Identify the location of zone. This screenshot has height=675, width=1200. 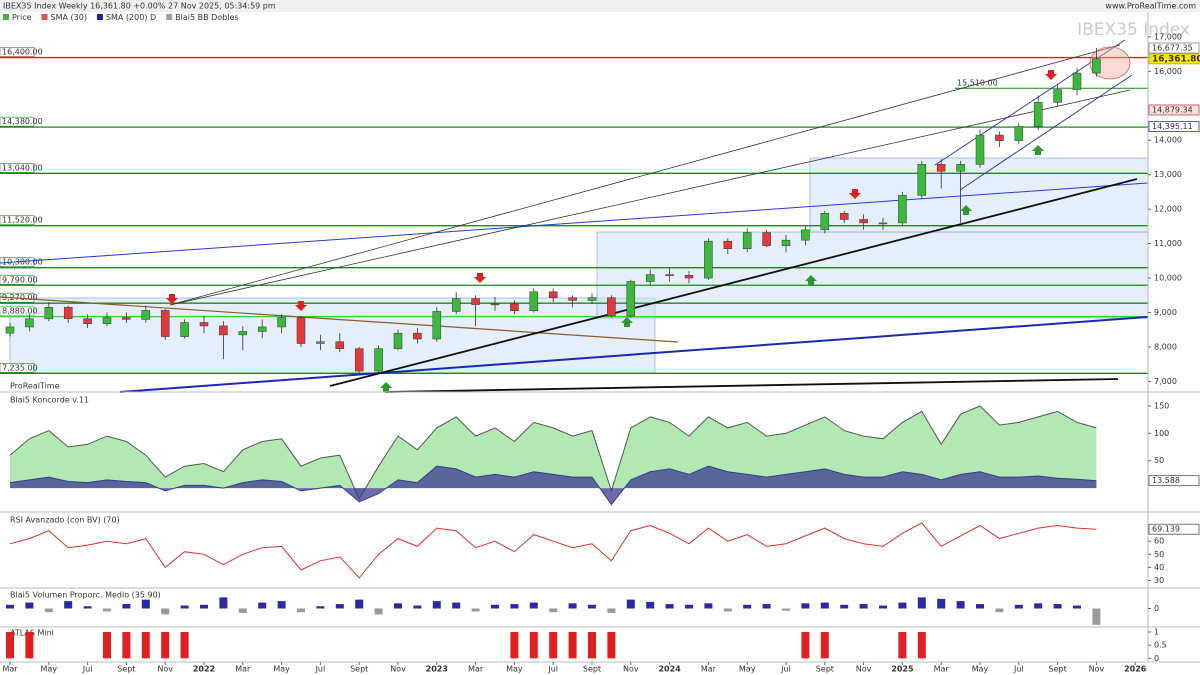
(332, 335).